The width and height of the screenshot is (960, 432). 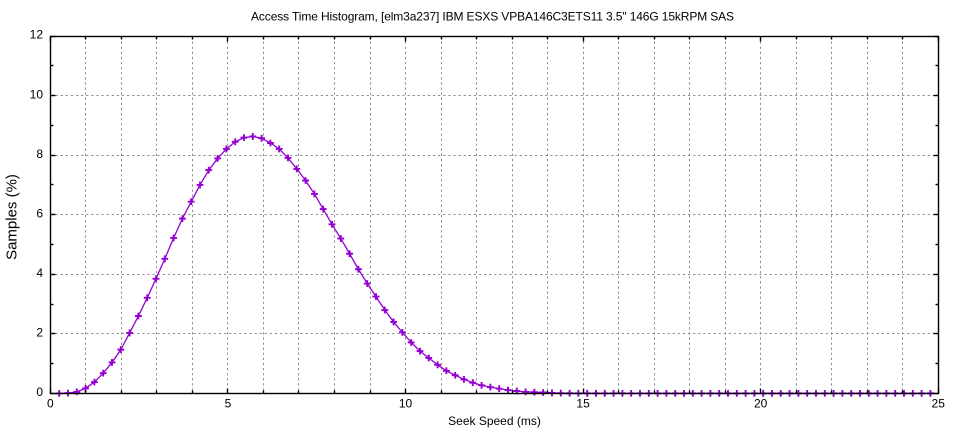 I want to click on svg-text: 2, so click(x=39, y=332).